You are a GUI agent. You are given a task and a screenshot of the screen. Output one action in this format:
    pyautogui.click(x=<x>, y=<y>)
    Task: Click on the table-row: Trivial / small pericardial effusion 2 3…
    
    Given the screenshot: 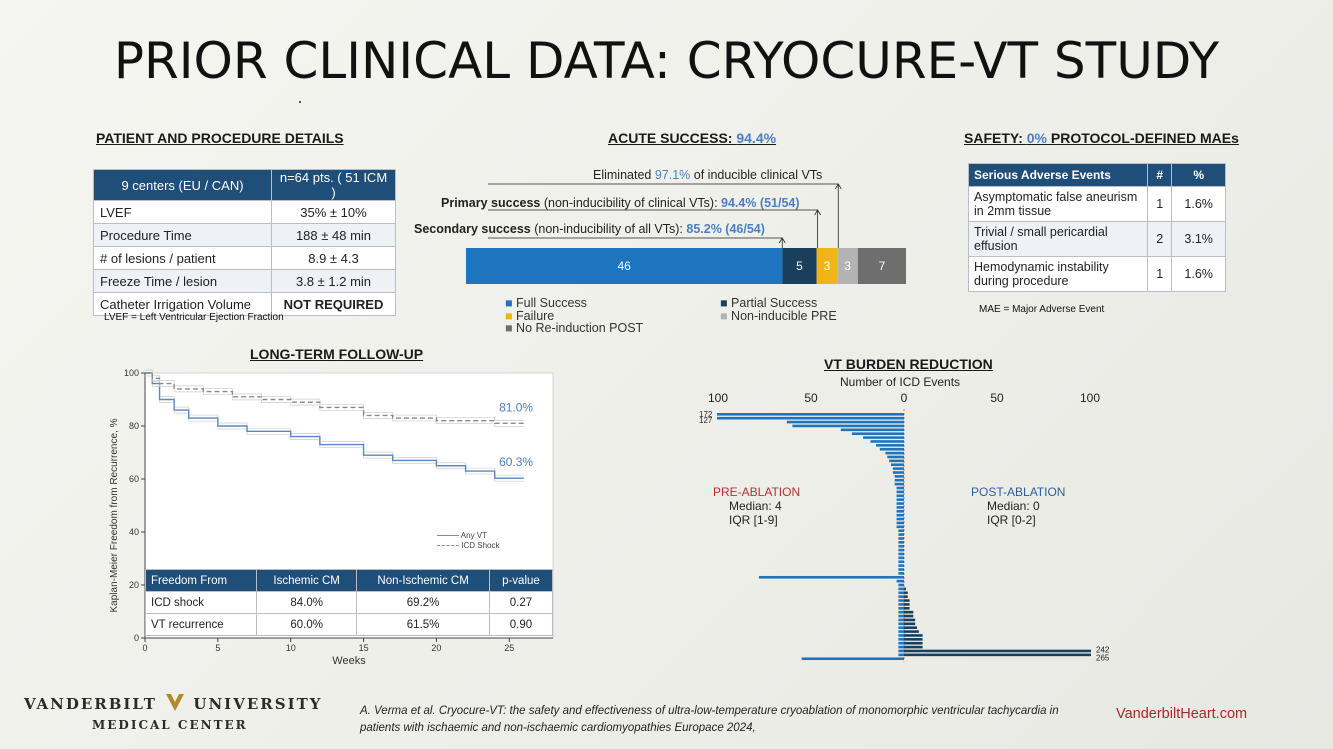 What is the action you would take?
    pyautogui.click(x=1097, y=239)
    